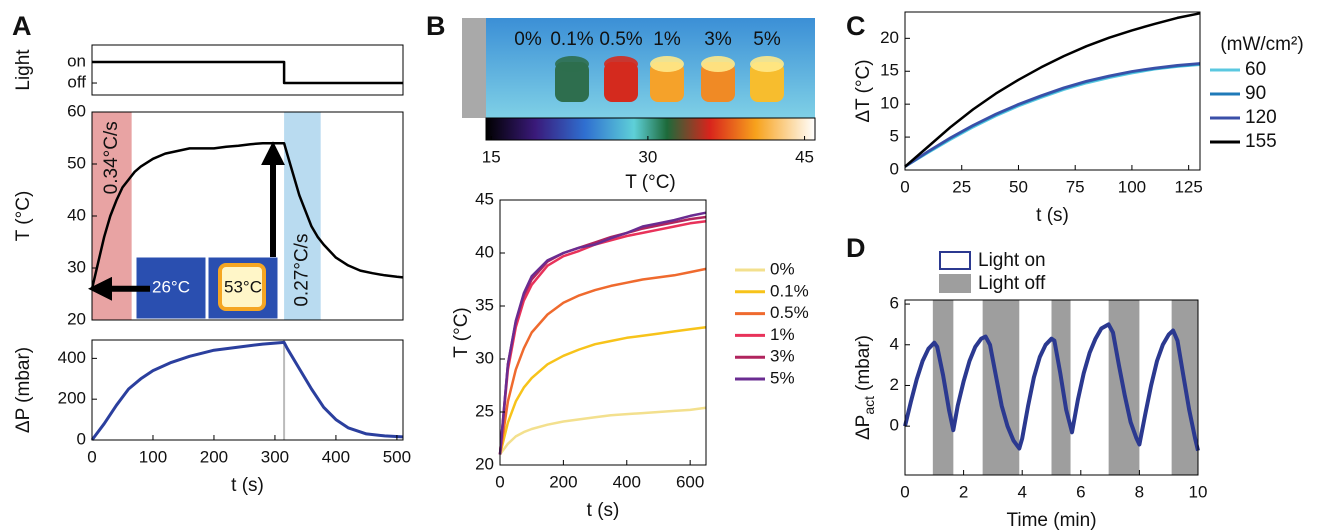 Image resolution: width=1319 pixels, height=531 pixels. I want to click on legend-label: Light on, so click(1012, 260).